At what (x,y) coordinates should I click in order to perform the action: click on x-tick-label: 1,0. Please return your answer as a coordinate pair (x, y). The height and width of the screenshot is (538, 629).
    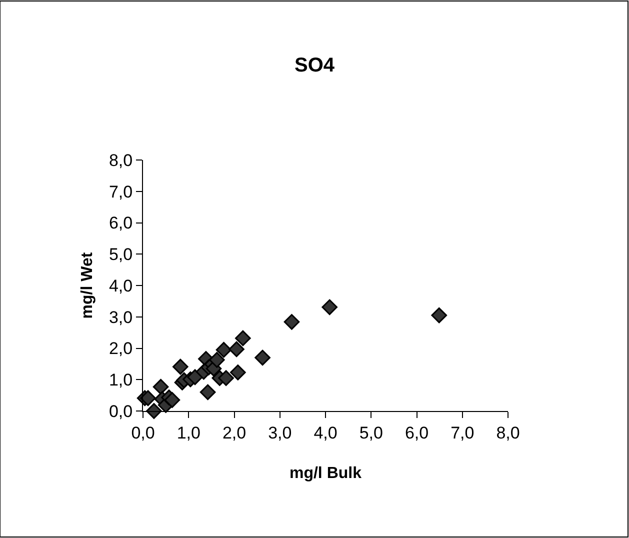
    Looking at the image, I should click on (188, 432).